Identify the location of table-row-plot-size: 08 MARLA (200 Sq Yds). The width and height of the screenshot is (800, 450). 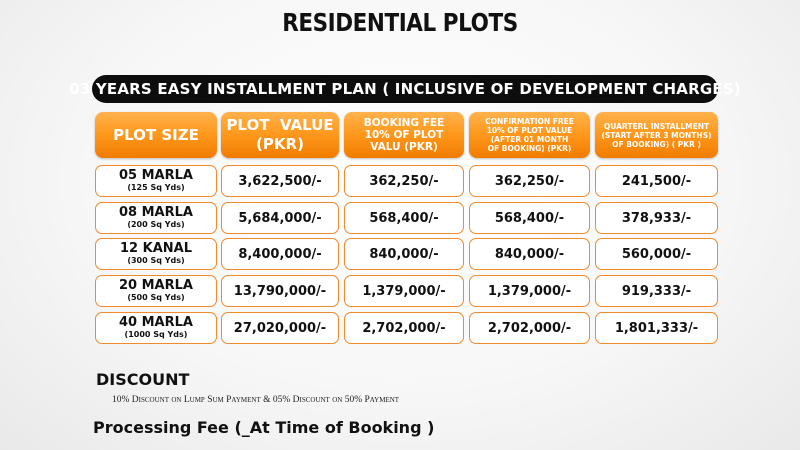
(156, 218).